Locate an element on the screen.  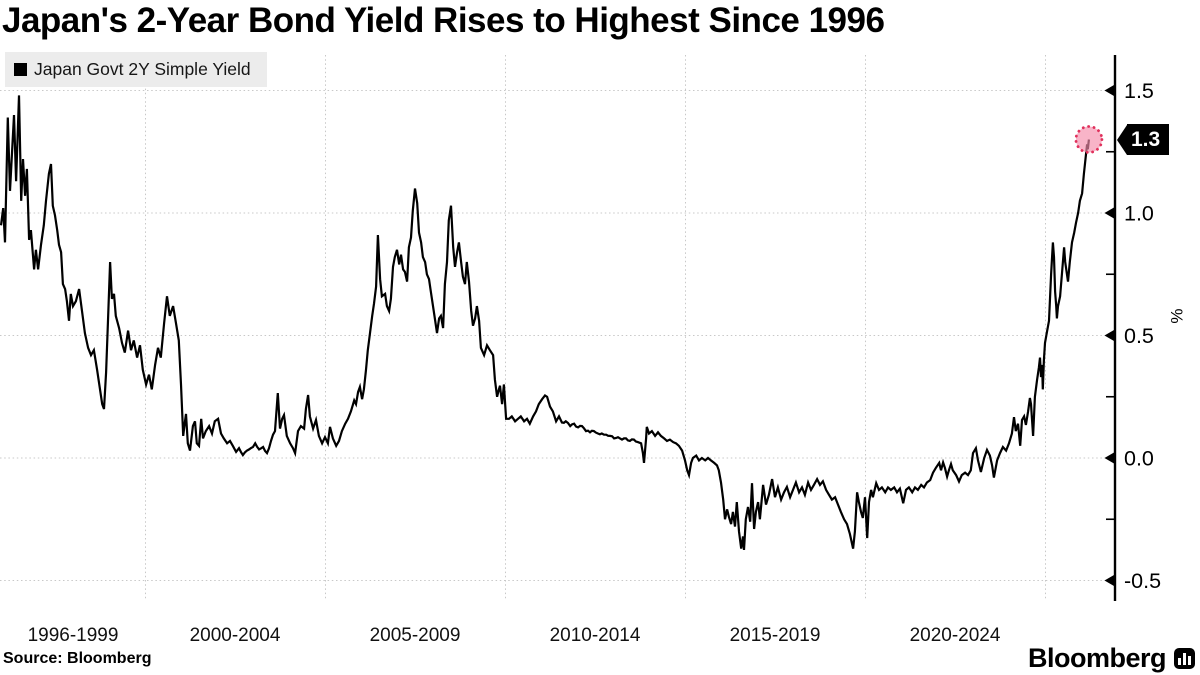
x-axis-label: 1996-1999 is located at coordinates (73, 635).